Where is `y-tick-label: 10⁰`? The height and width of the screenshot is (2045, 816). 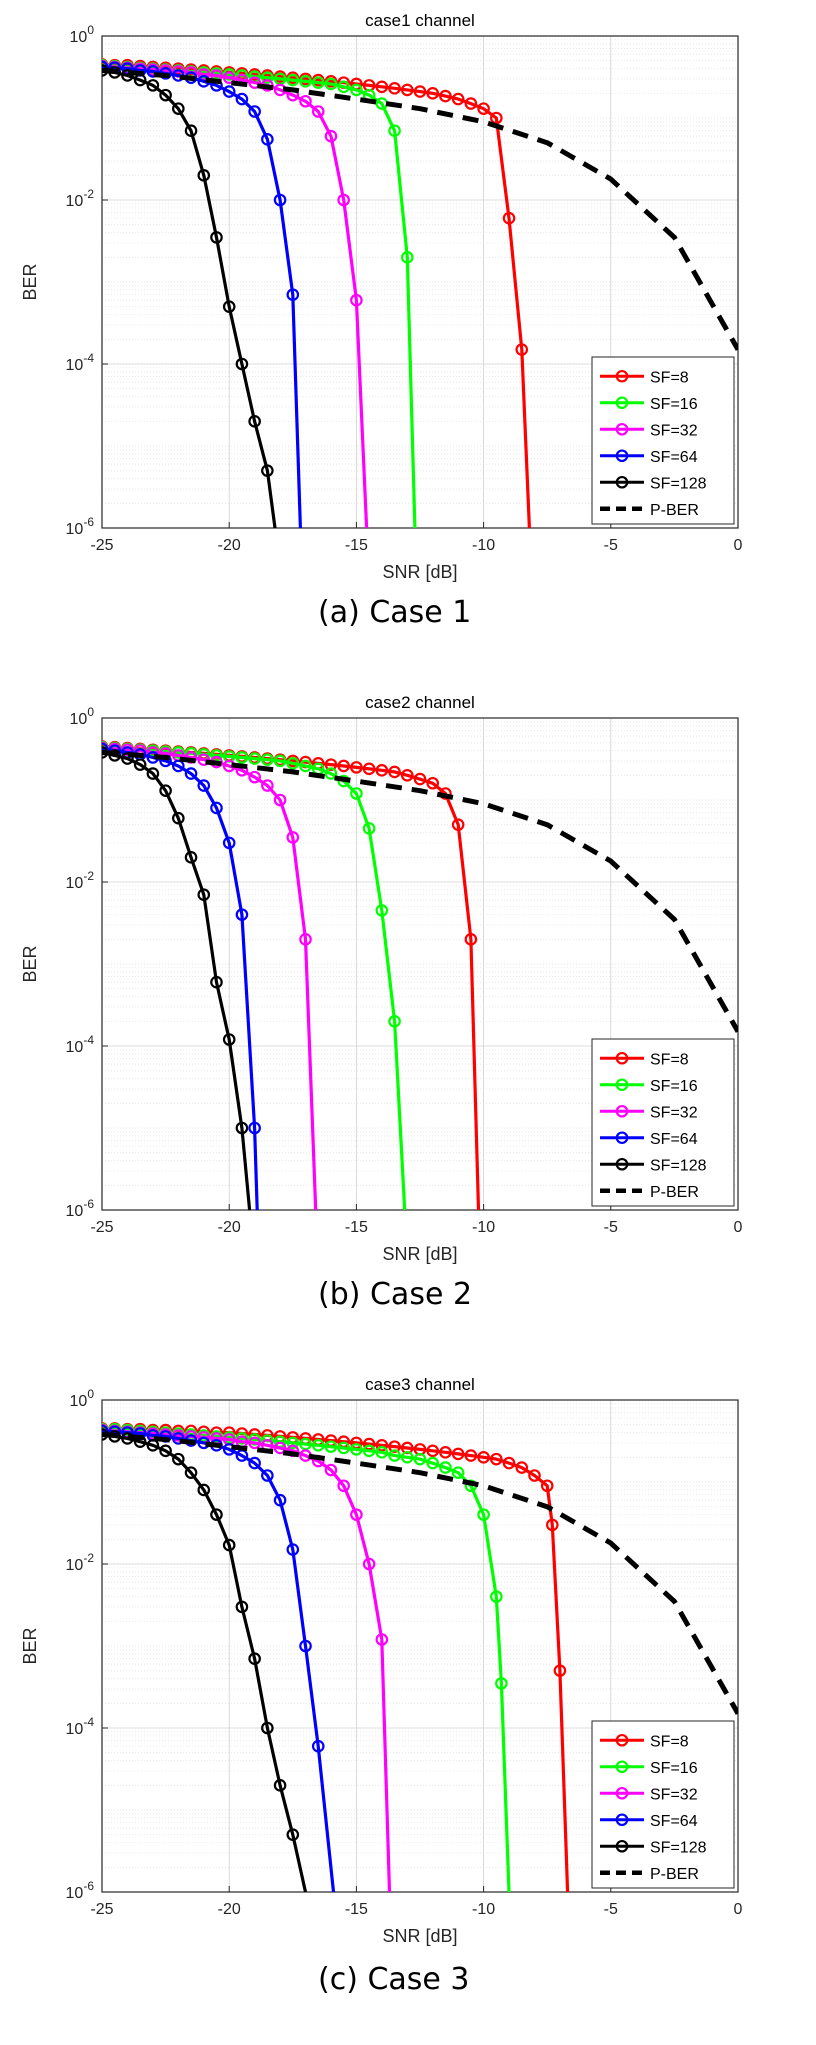 y-tick-label: 10⁰ is located at coordinates (82, 1398).